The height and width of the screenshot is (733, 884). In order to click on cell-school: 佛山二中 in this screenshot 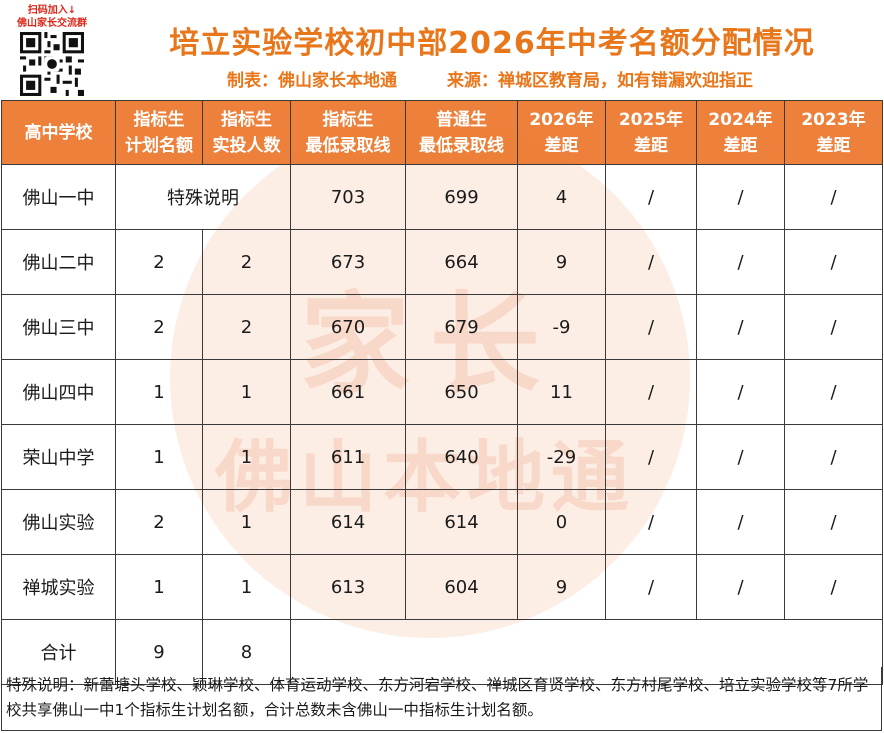, I will do `click(58, 262)`.